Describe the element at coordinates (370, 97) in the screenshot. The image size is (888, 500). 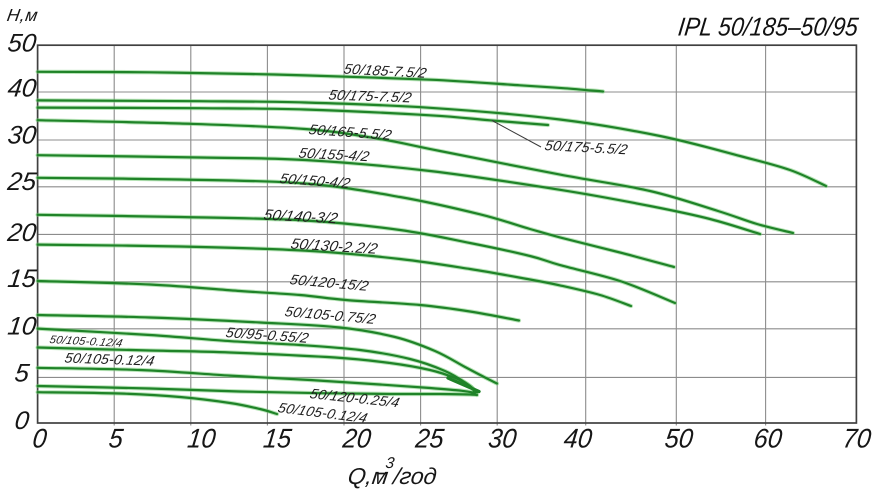
I see `svg-text: 50/175-7.5/2` at that location.